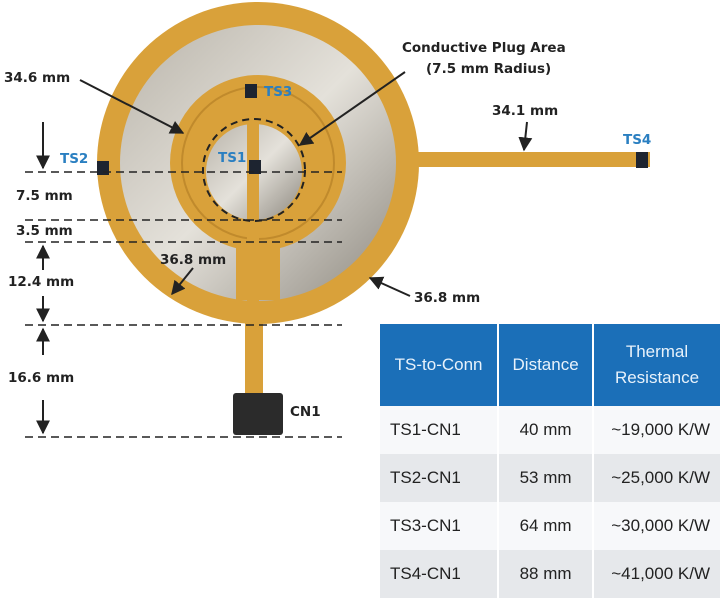 This screenshot has height=605, width=724. What do you see at coordinates (545, 430) in the screenshot?
I see `cell-distance: 40 mm` at bounding box center [545, 430].